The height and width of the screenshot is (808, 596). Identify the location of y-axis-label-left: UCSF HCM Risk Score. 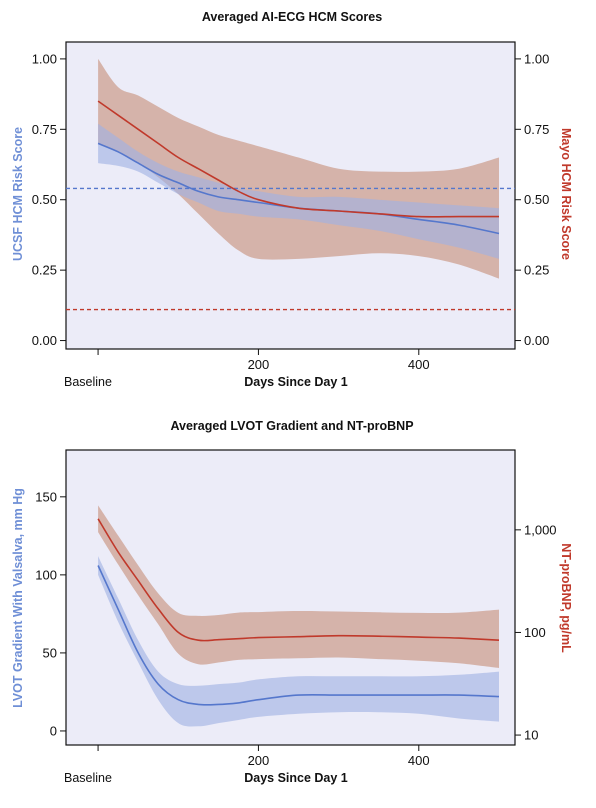
(18, 194).